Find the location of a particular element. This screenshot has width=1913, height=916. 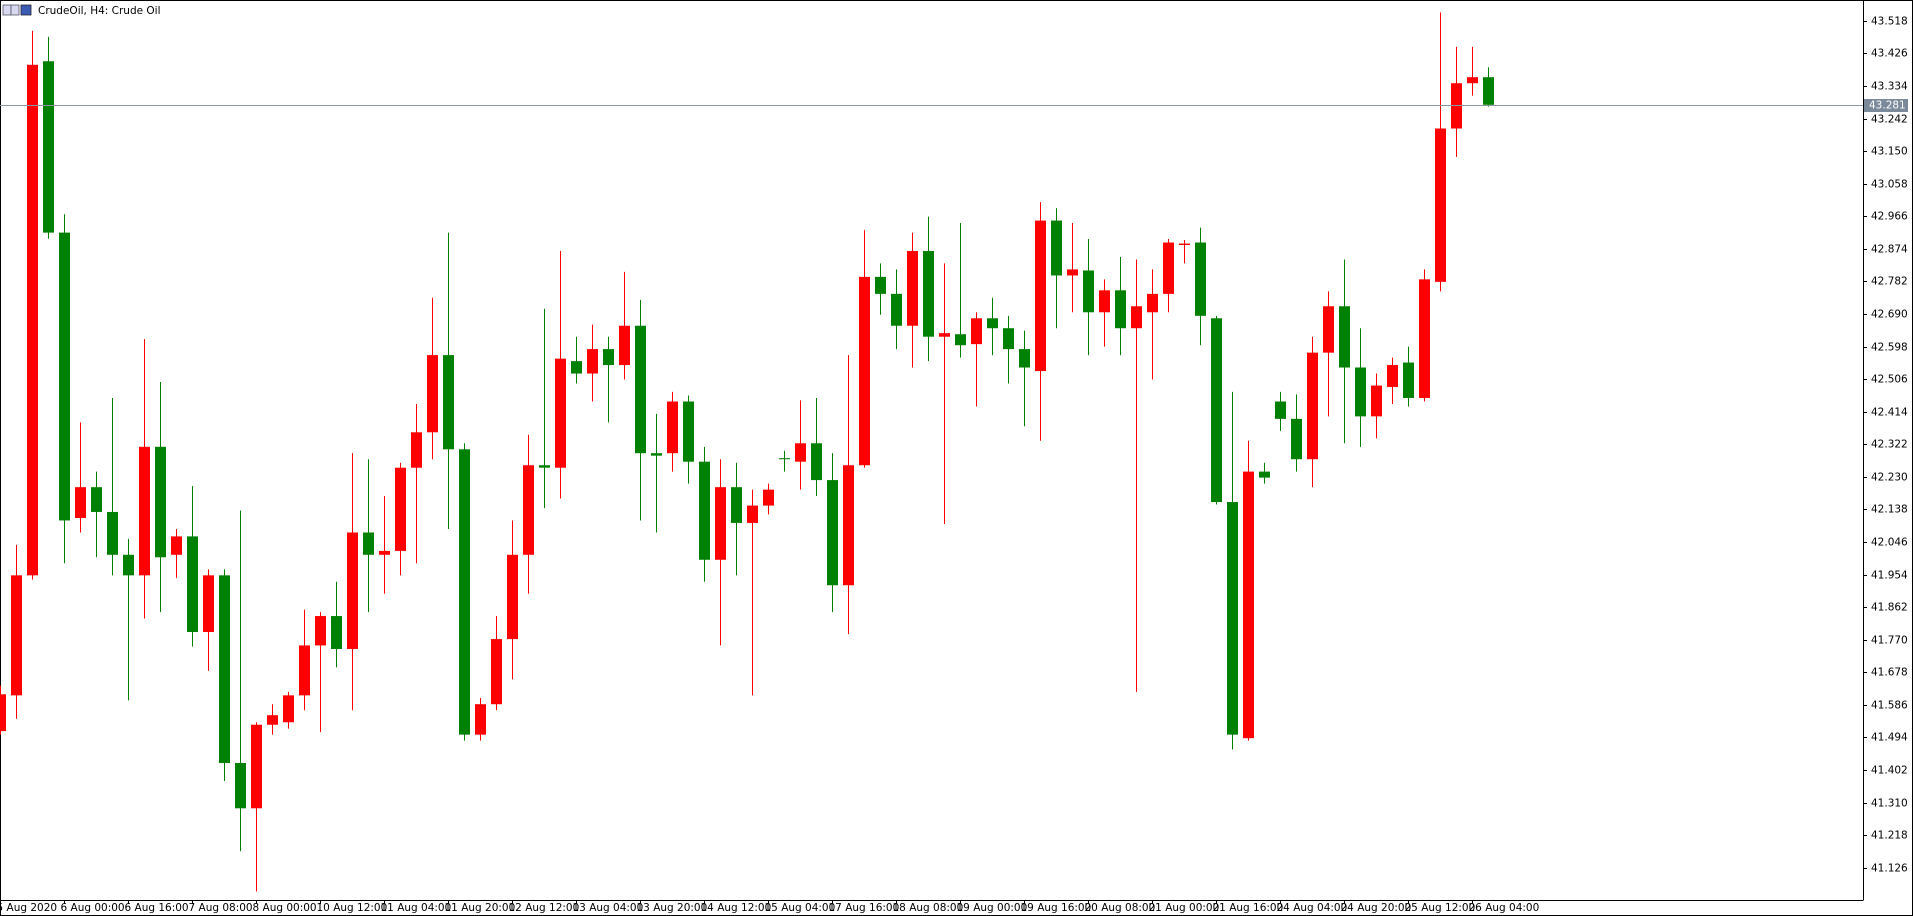

x-tick-label: 21 Aug 00:00 is located at coordinates (1184, 908).